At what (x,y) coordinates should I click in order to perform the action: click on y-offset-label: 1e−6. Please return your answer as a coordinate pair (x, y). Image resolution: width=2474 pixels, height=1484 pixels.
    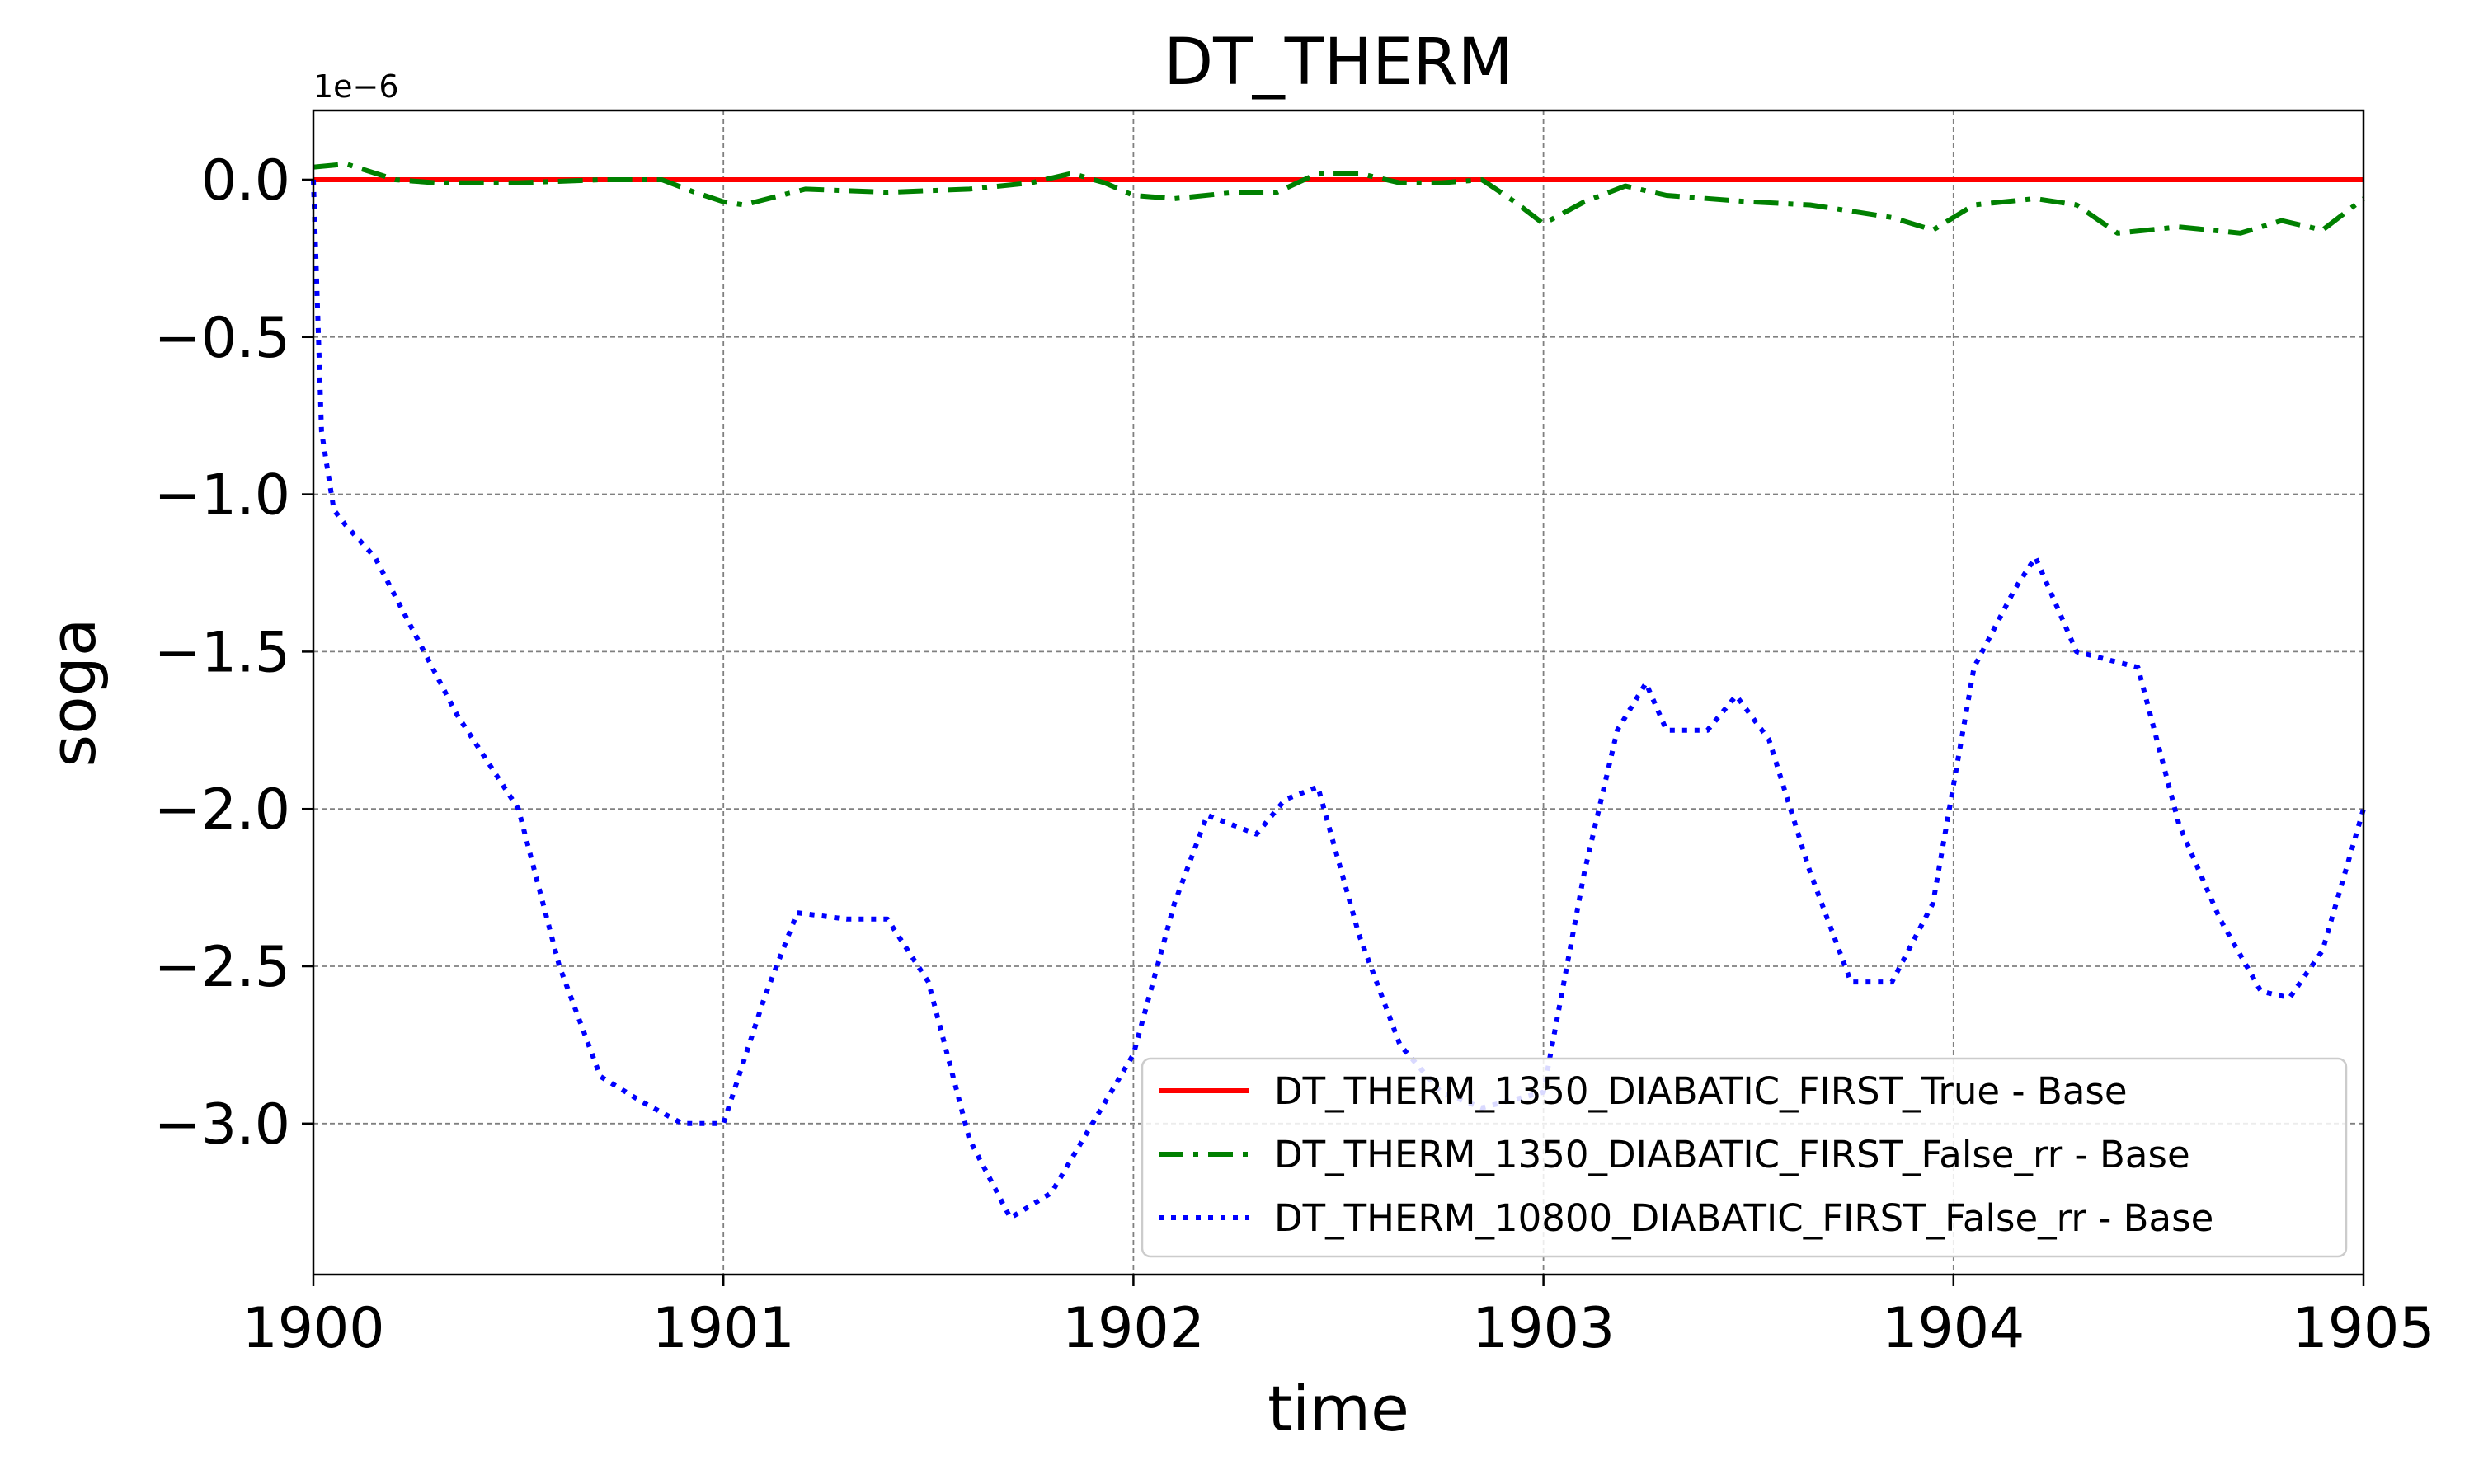
    Looking at the image, I should click on (356, 86).